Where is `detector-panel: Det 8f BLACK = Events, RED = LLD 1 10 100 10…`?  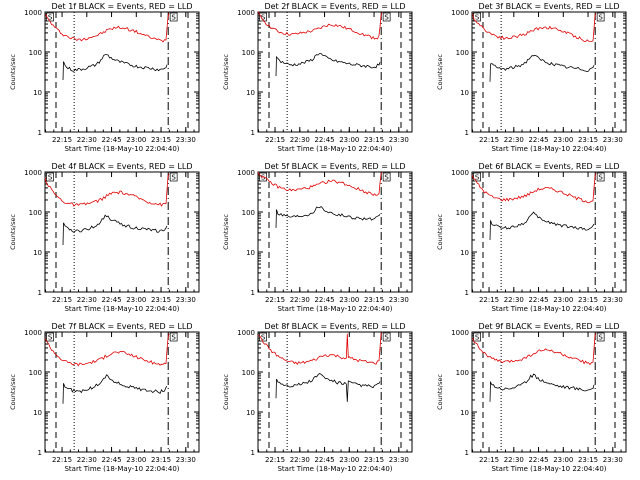
detector-panel: Det 8f BLACK = Events, RED = LLD 1 10 100 10… is located at coordinates (317, 397).